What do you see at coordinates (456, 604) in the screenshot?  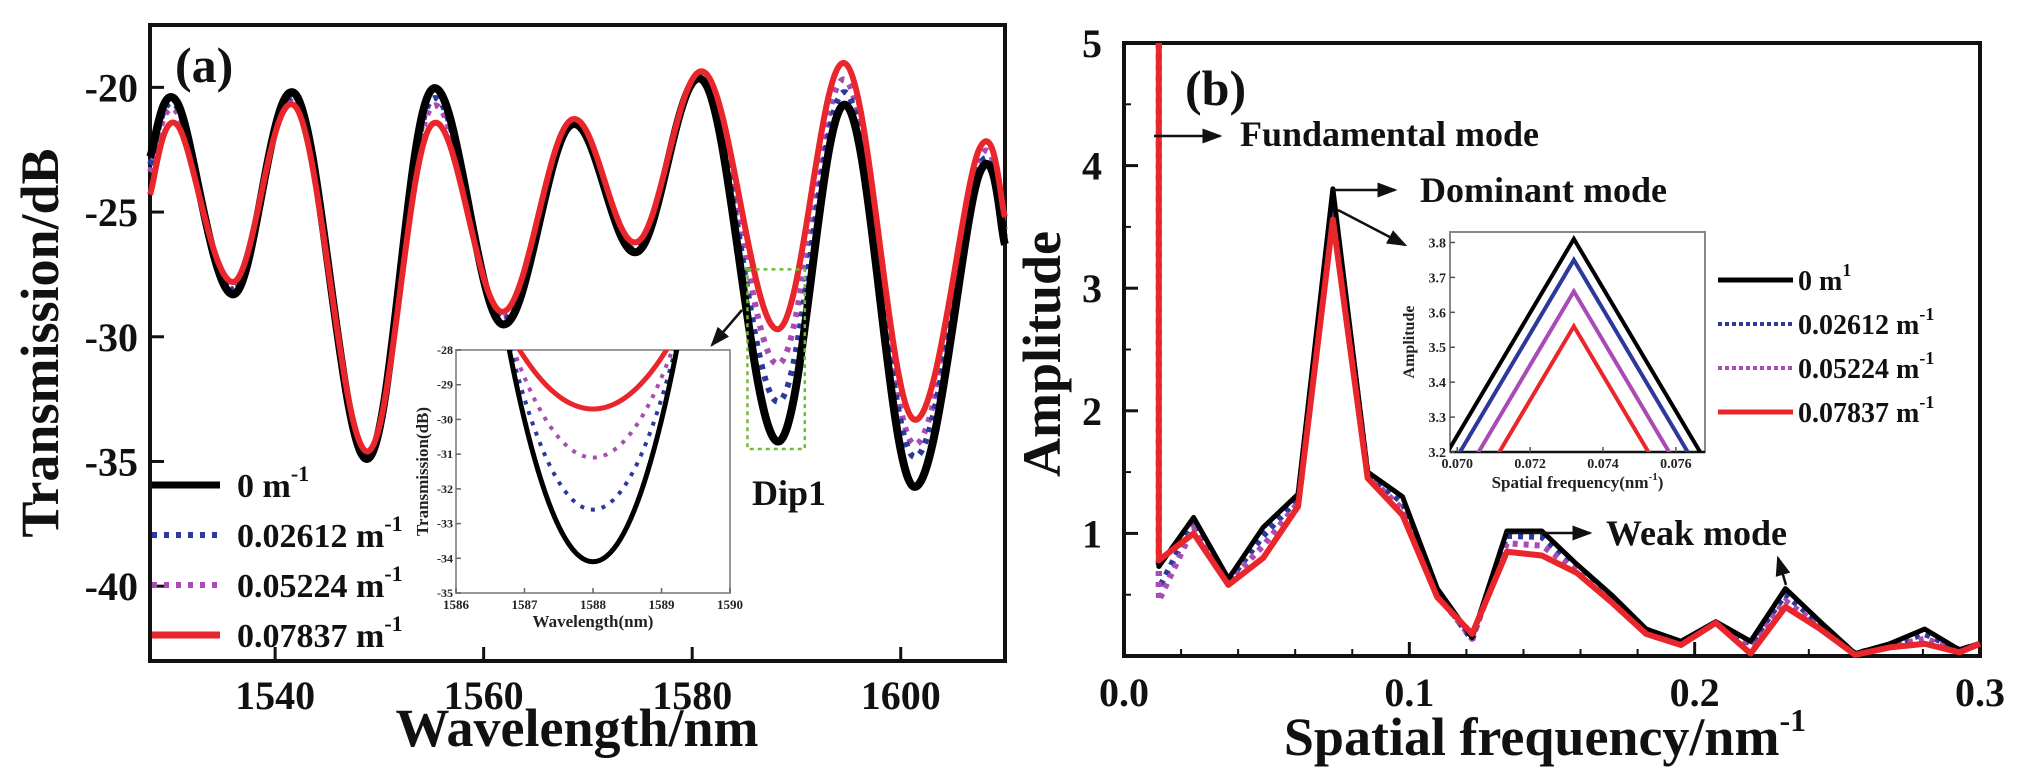 I see `inset-x-tick-label: 1586` at bounding box center [456, 604].